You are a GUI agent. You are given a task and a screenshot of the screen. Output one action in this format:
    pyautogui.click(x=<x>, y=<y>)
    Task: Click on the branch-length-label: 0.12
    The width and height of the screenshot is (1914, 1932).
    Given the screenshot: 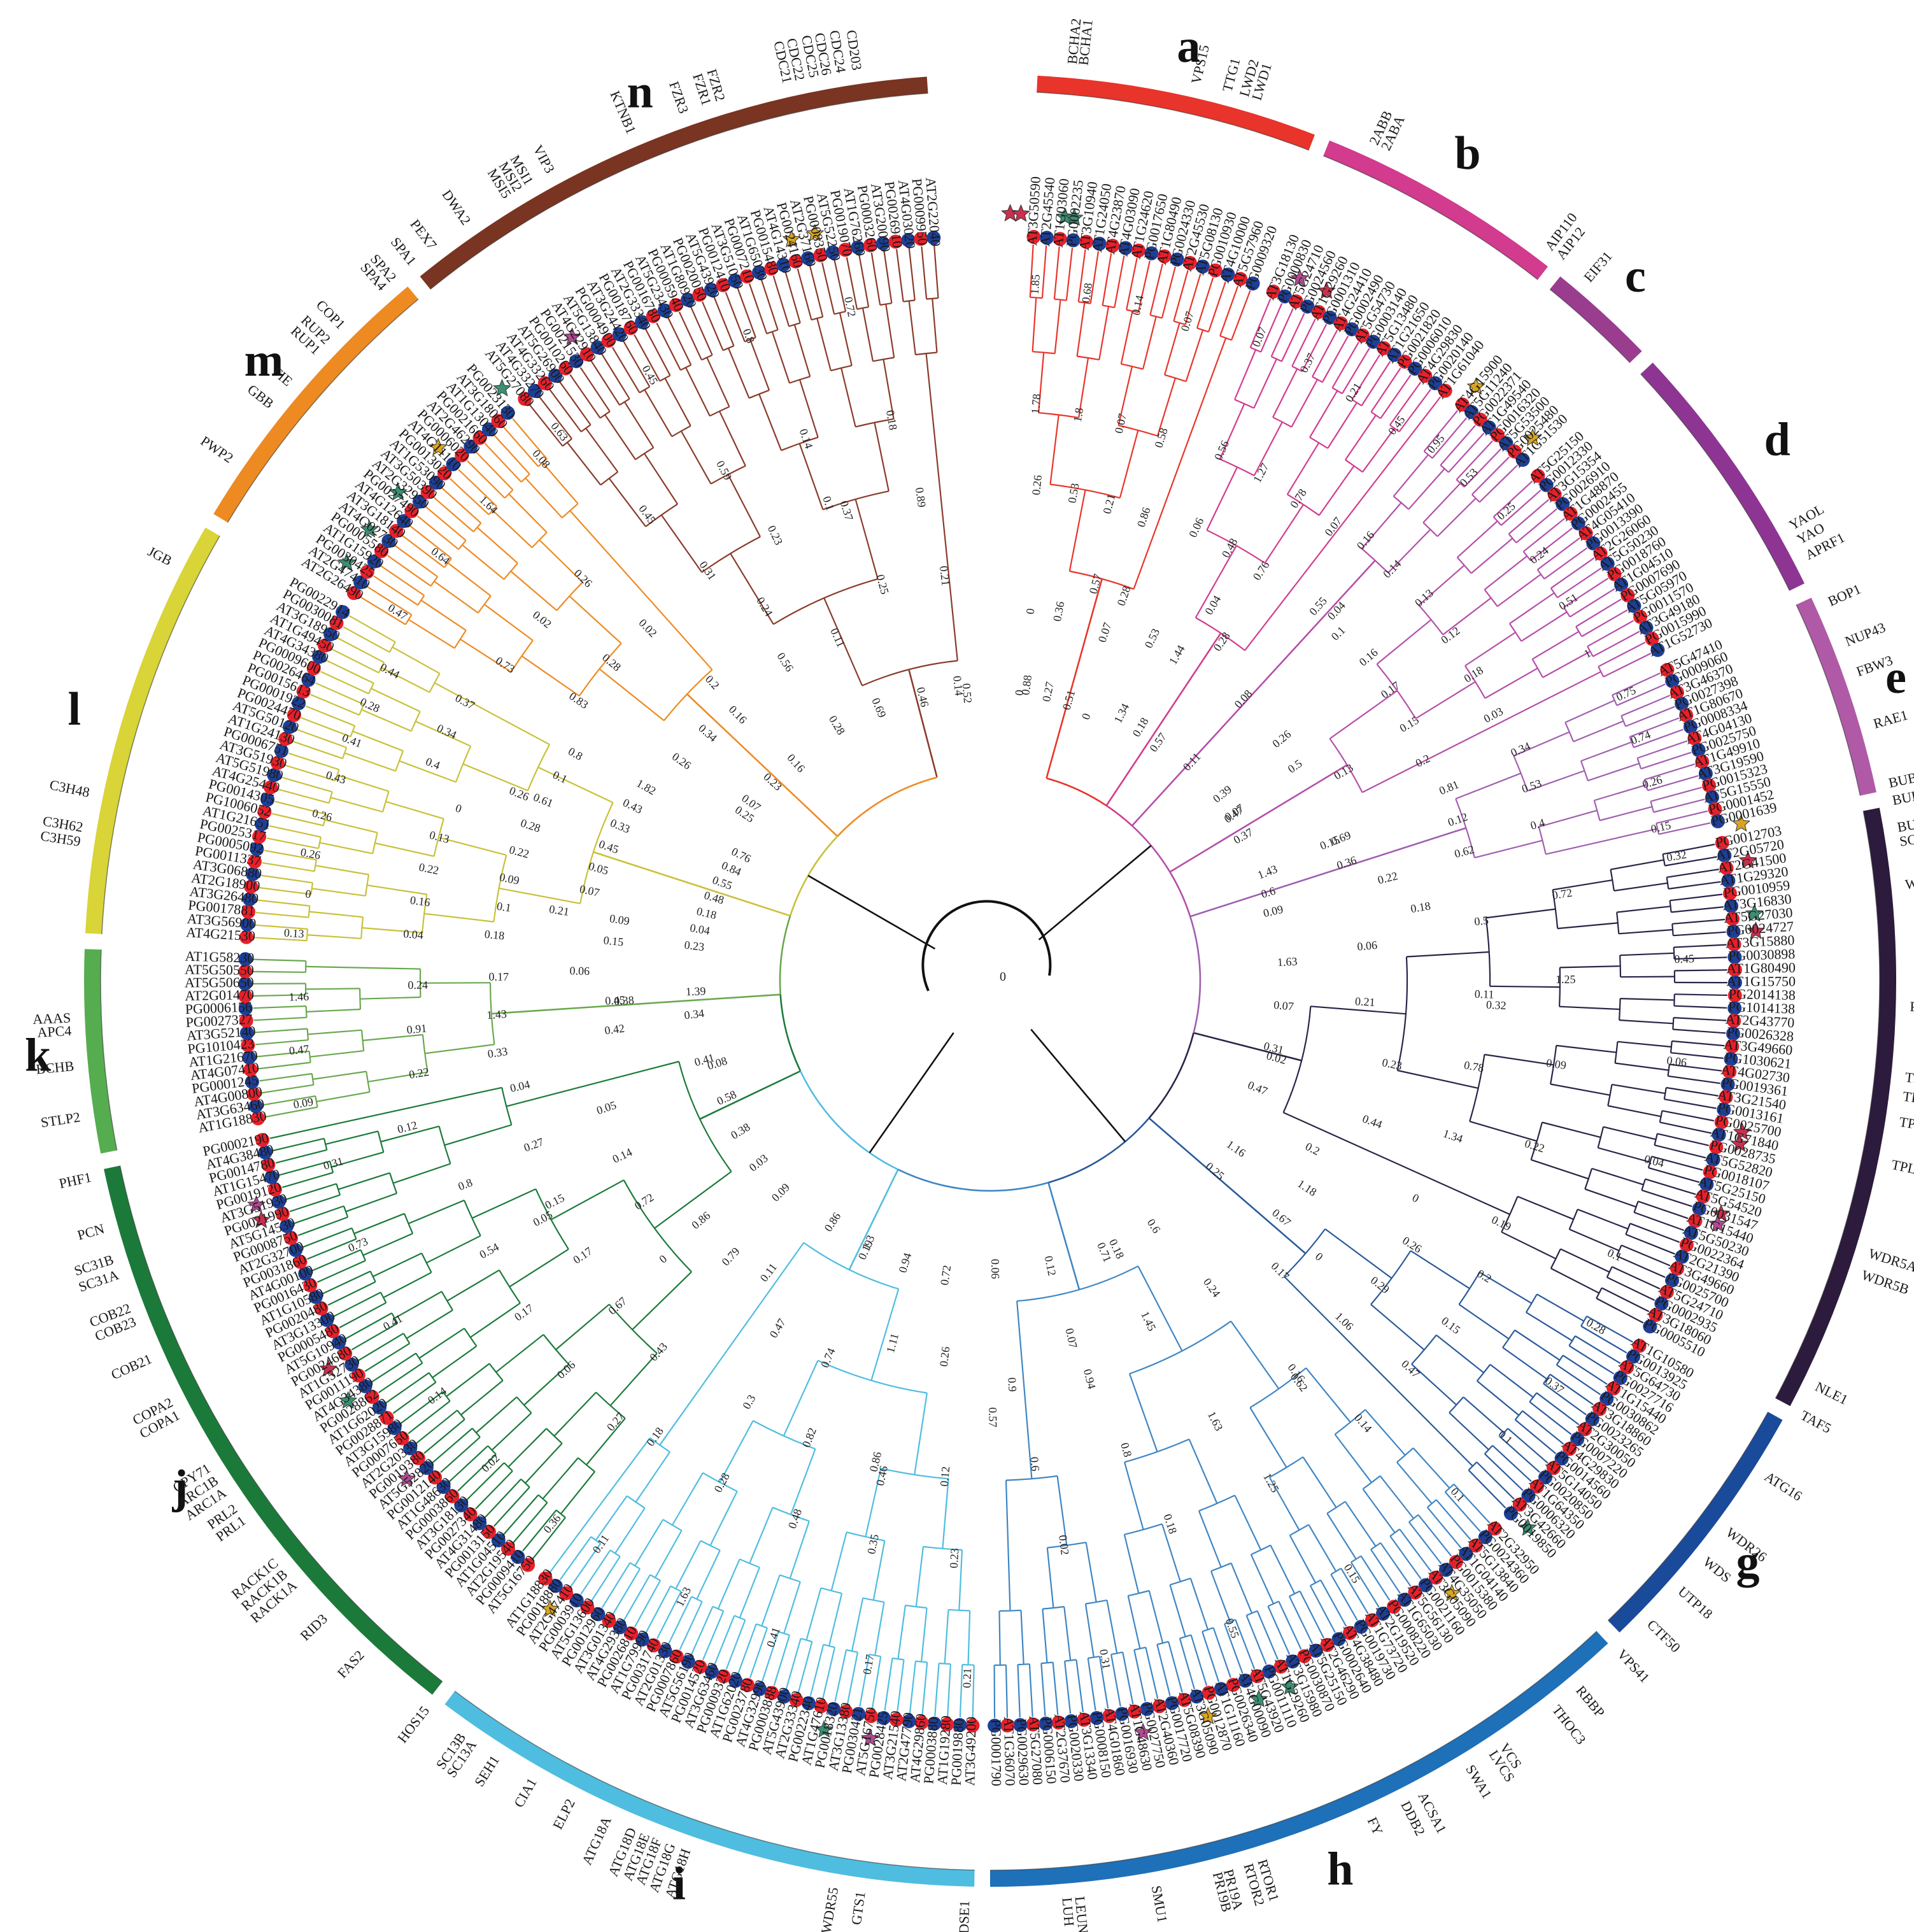 What is the action you would take?
    pyautogui.click(x=1050, y=1266)
    